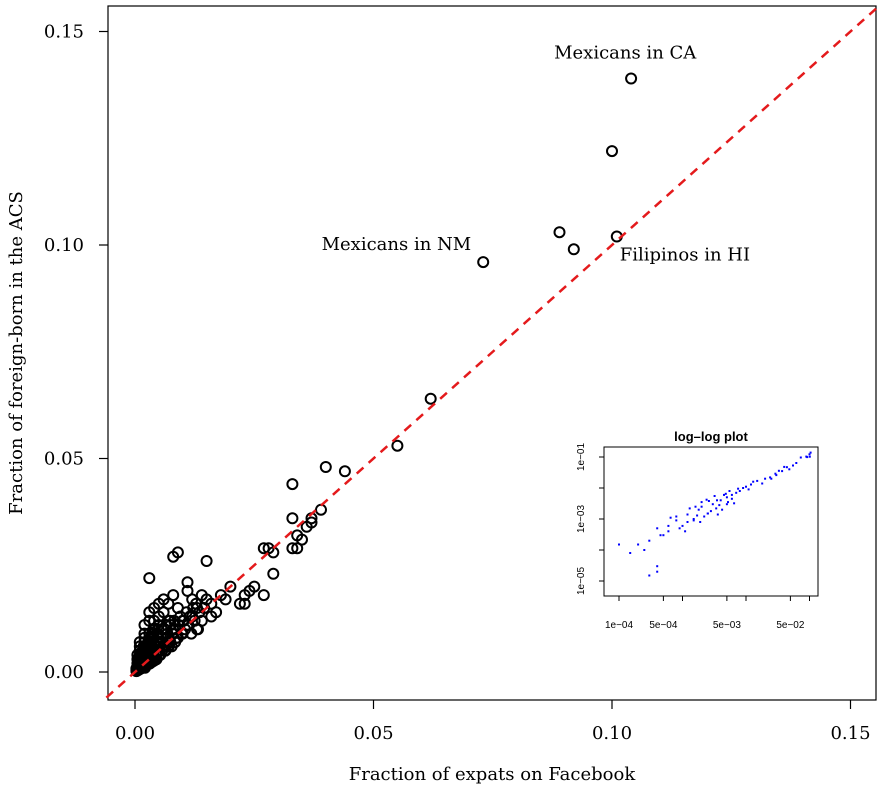 This screenshot has width=877, height=786. I want to click on inset-y-tick-label: 1e−01, so click(581, 457).